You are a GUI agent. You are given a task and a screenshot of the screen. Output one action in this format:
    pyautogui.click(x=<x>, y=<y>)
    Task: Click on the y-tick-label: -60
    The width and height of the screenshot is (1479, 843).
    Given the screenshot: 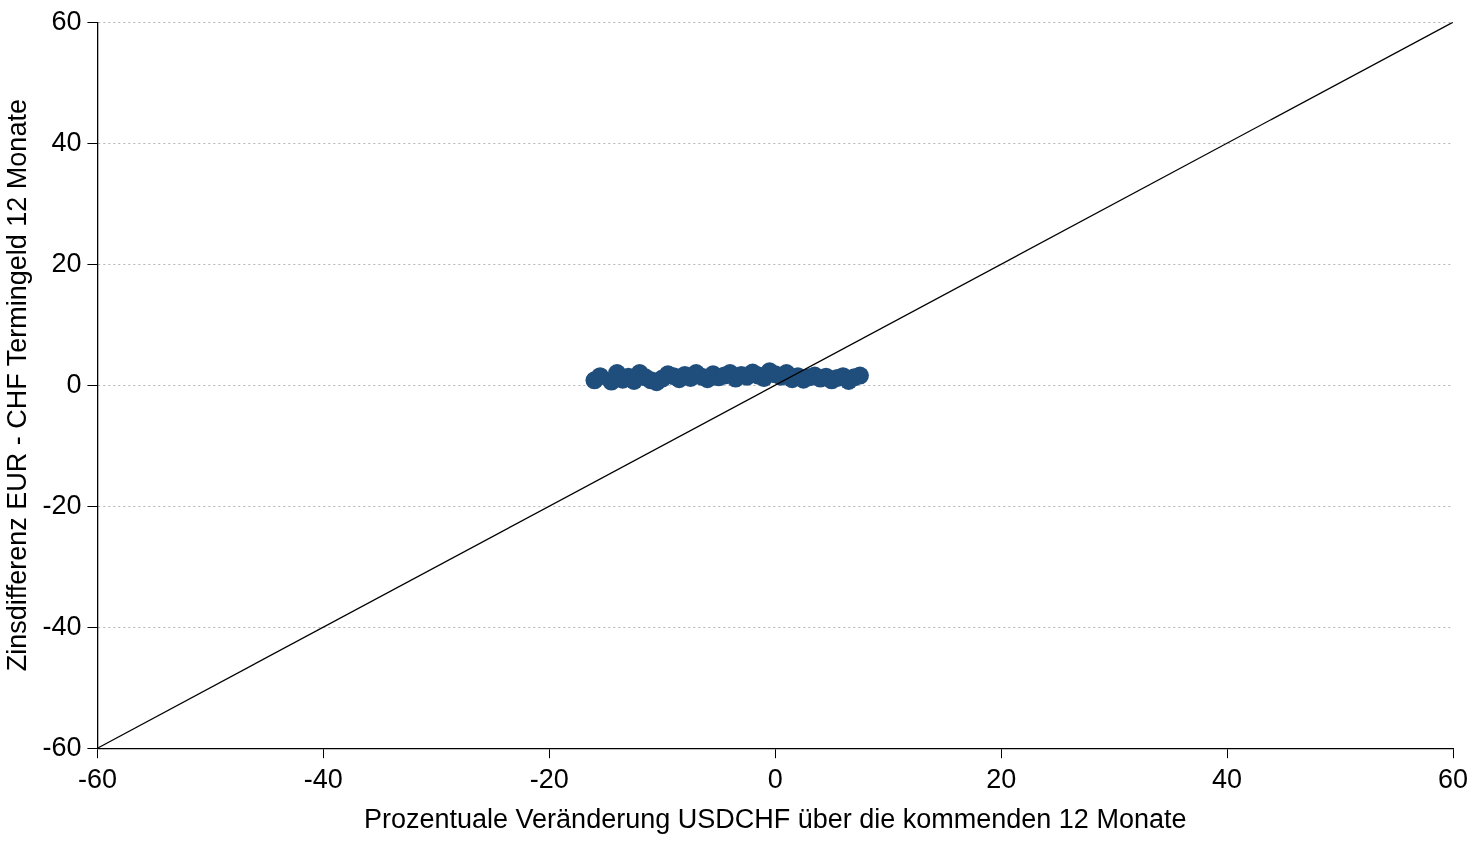 What is the action you would take?
    pyautogui.click(x=62, y=746)
    